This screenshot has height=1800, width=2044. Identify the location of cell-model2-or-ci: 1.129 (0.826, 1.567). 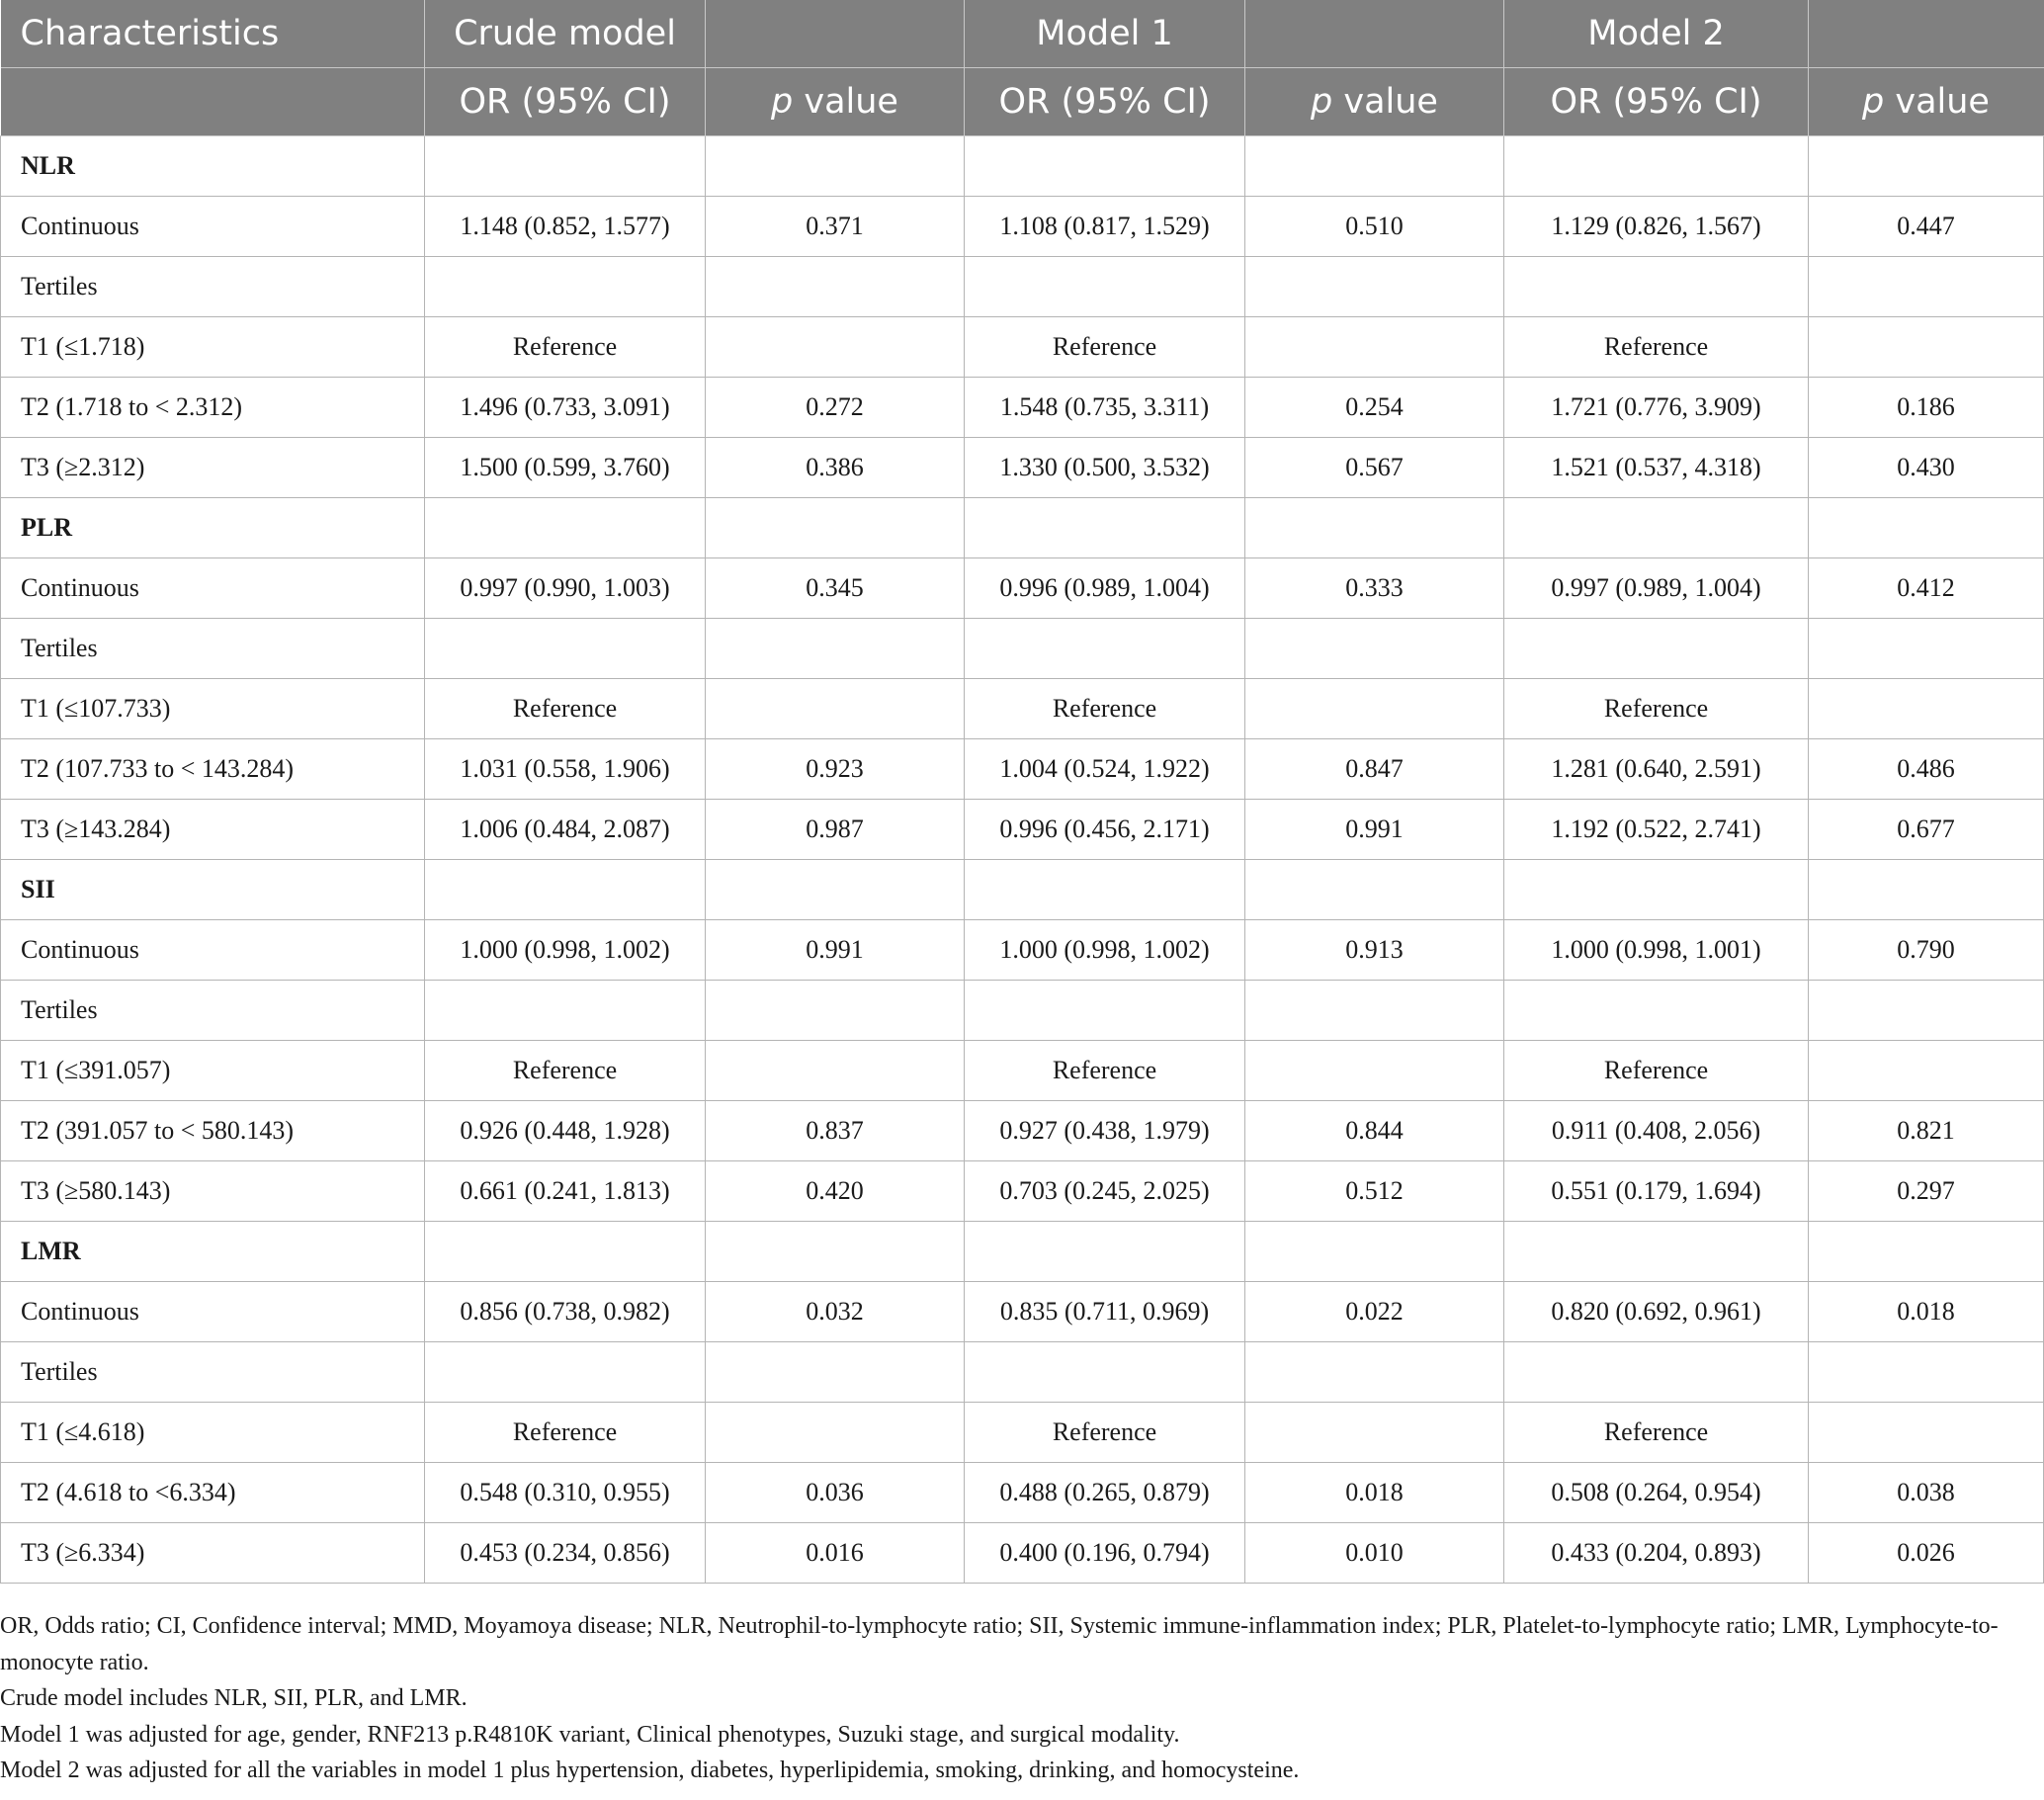
(1656, 226).